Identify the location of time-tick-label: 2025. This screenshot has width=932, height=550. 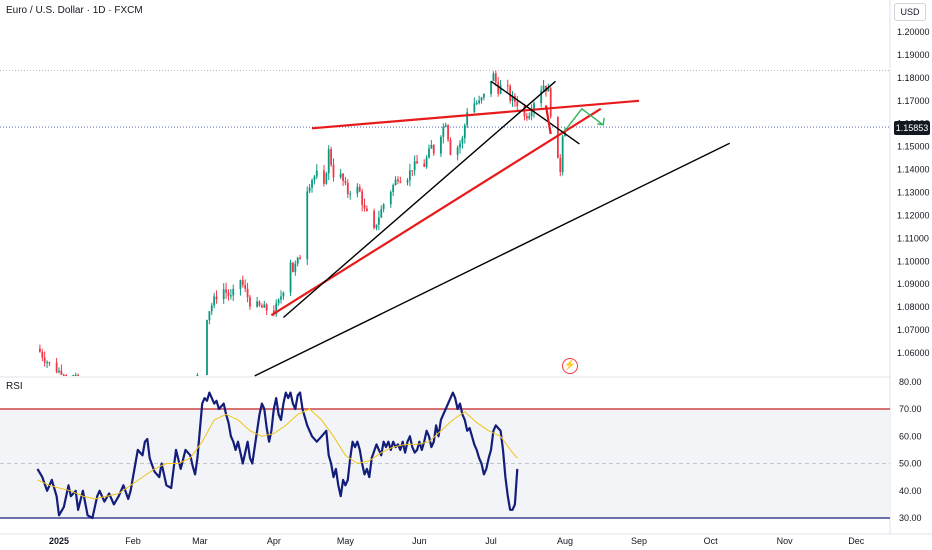
(59, 541).